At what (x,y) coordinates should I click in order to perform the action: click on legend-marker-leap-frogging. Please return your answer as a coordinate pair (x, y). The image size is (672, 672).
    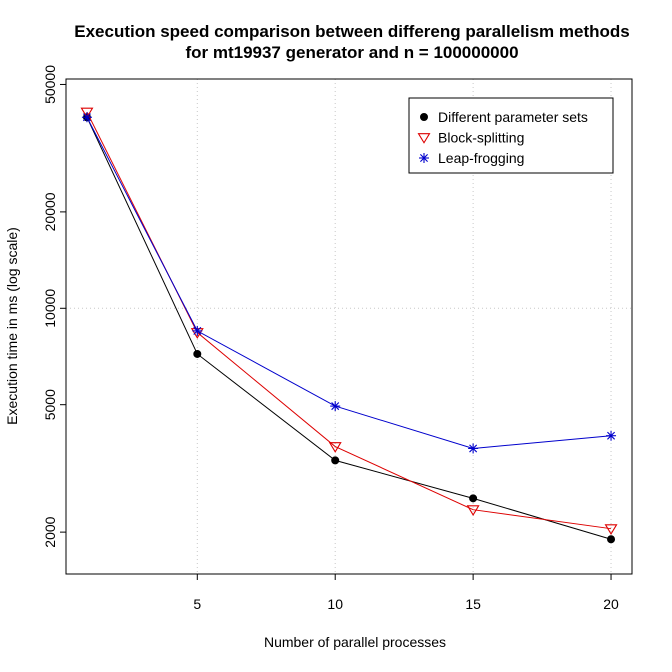
    Looking at the image, I should click on (424, 158).